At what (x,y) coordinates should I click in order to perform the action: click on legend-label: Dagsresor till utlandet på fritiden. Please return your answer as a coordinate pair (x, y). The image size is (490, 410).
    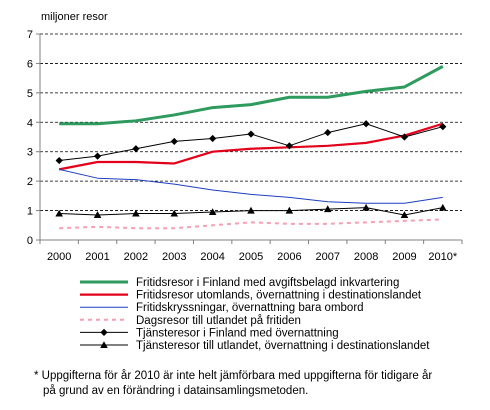
    Looking at the image, I should click on (218, 321).